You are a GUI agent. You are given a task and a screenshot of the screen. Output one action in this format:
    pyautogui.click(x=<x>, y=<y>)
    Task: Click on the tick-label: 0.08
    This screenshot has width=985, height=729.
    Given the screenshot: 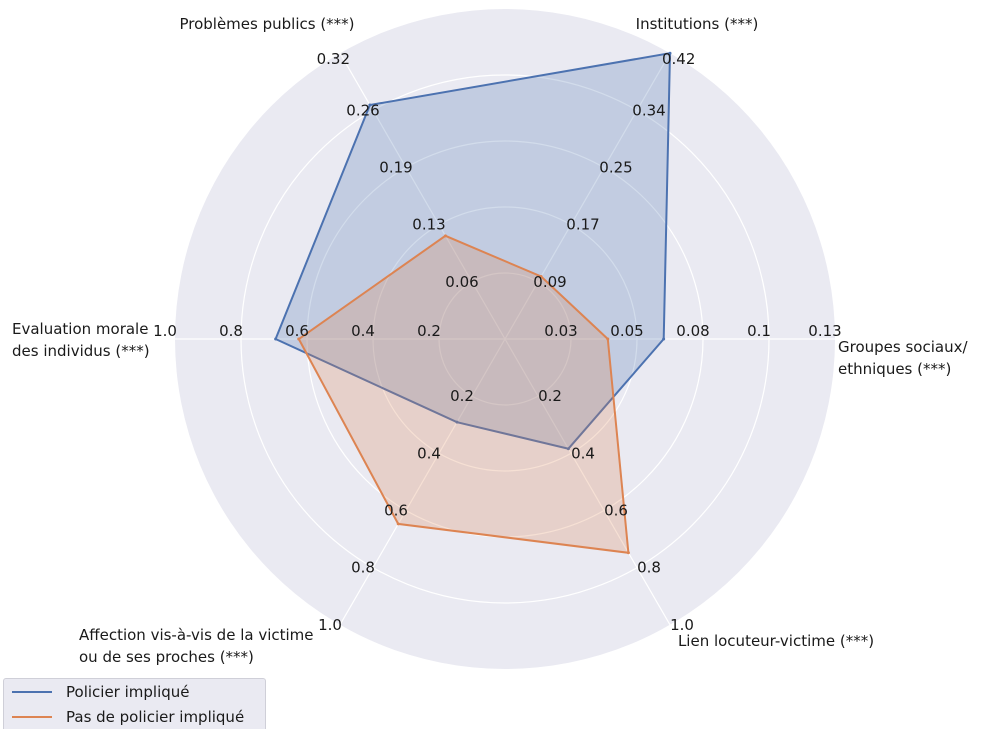 What is the action you would take?
    pyautogui.click(x=692, y=331)
    